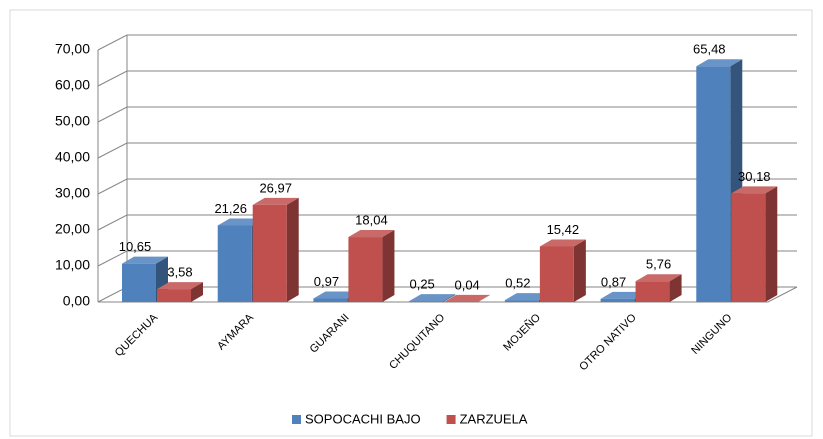  What do you see at coordinates (72, 265) in the screenshot?
I see `y-tick-label: 10,00` at bounding box center [72, 265].